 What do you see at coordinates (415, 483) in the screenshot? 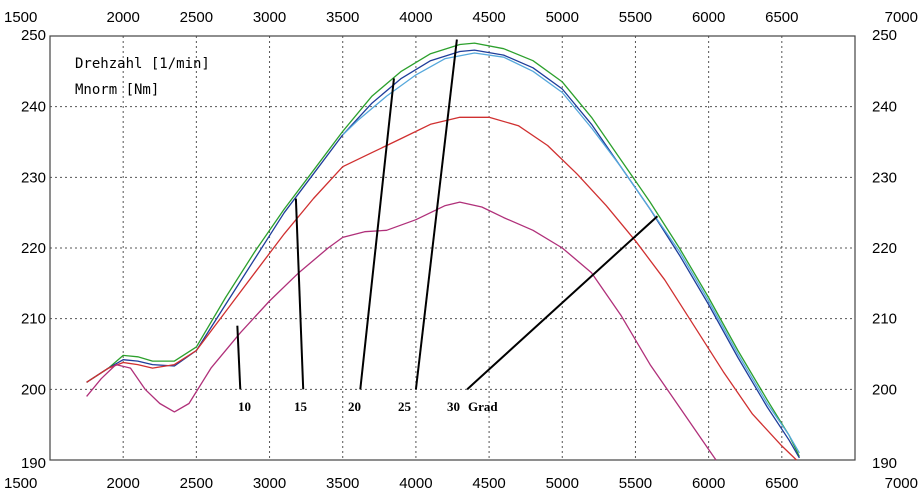
I see `x-tick-label-bottom-4000: 4000` at bounding box center [415, 483].